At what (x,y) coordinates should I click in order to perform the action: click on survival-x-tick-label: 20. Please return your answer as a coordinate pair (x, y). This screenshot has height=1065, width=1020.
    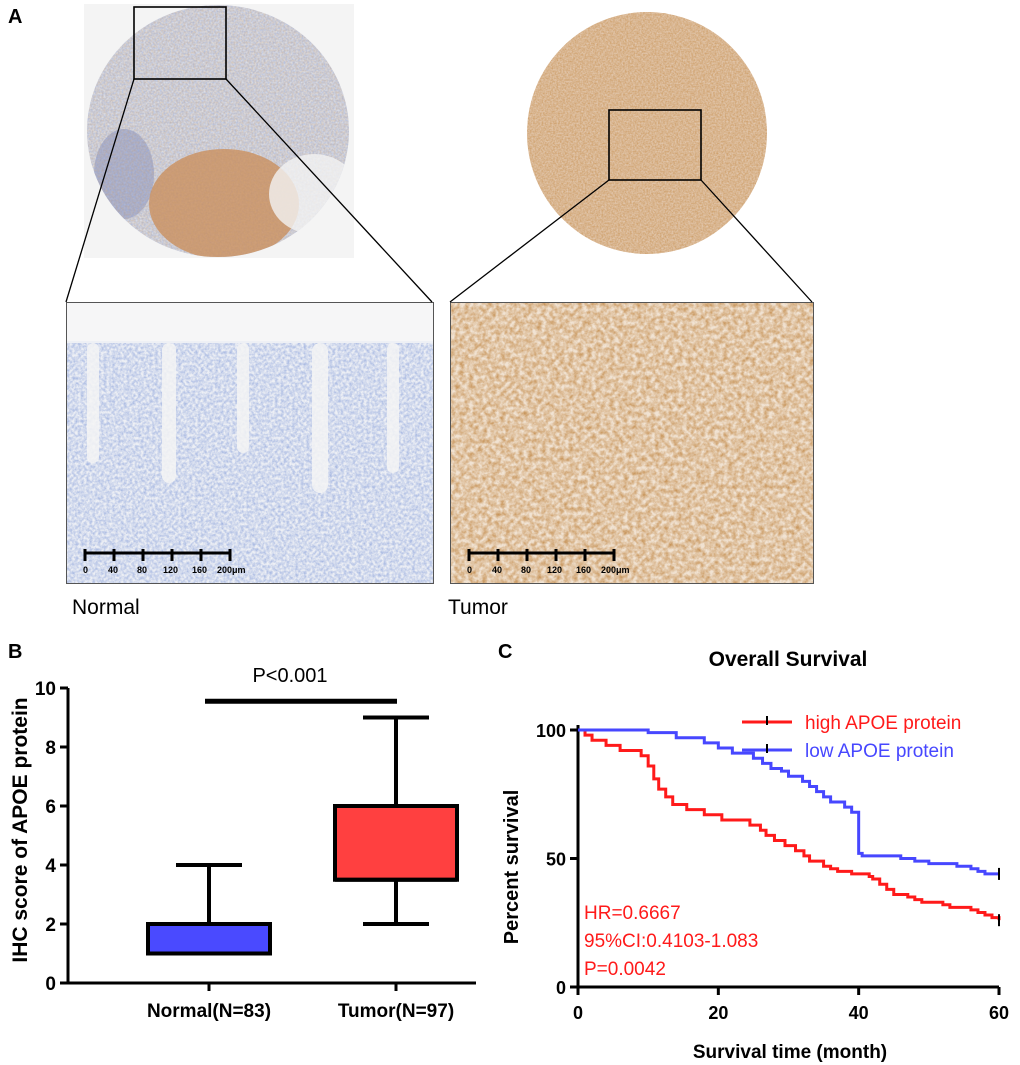
    Looking at the image, I should click on (718, 1013).